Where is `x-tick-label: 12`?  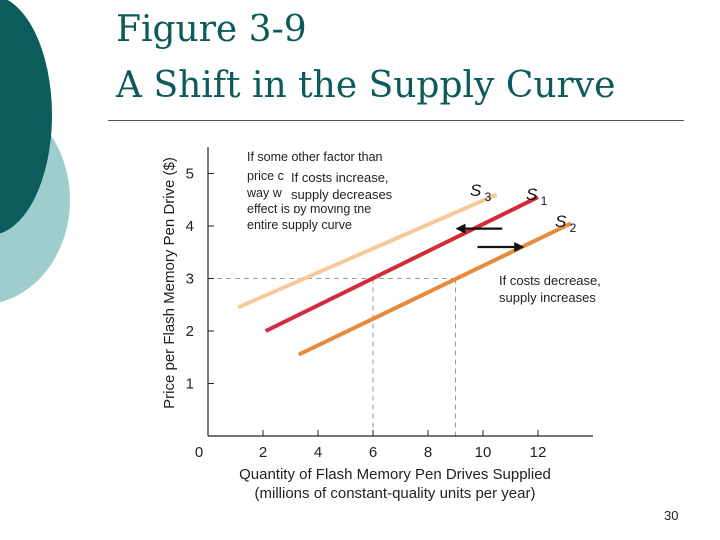
x-tick-label: 12 is located at coordinates (538, 452).